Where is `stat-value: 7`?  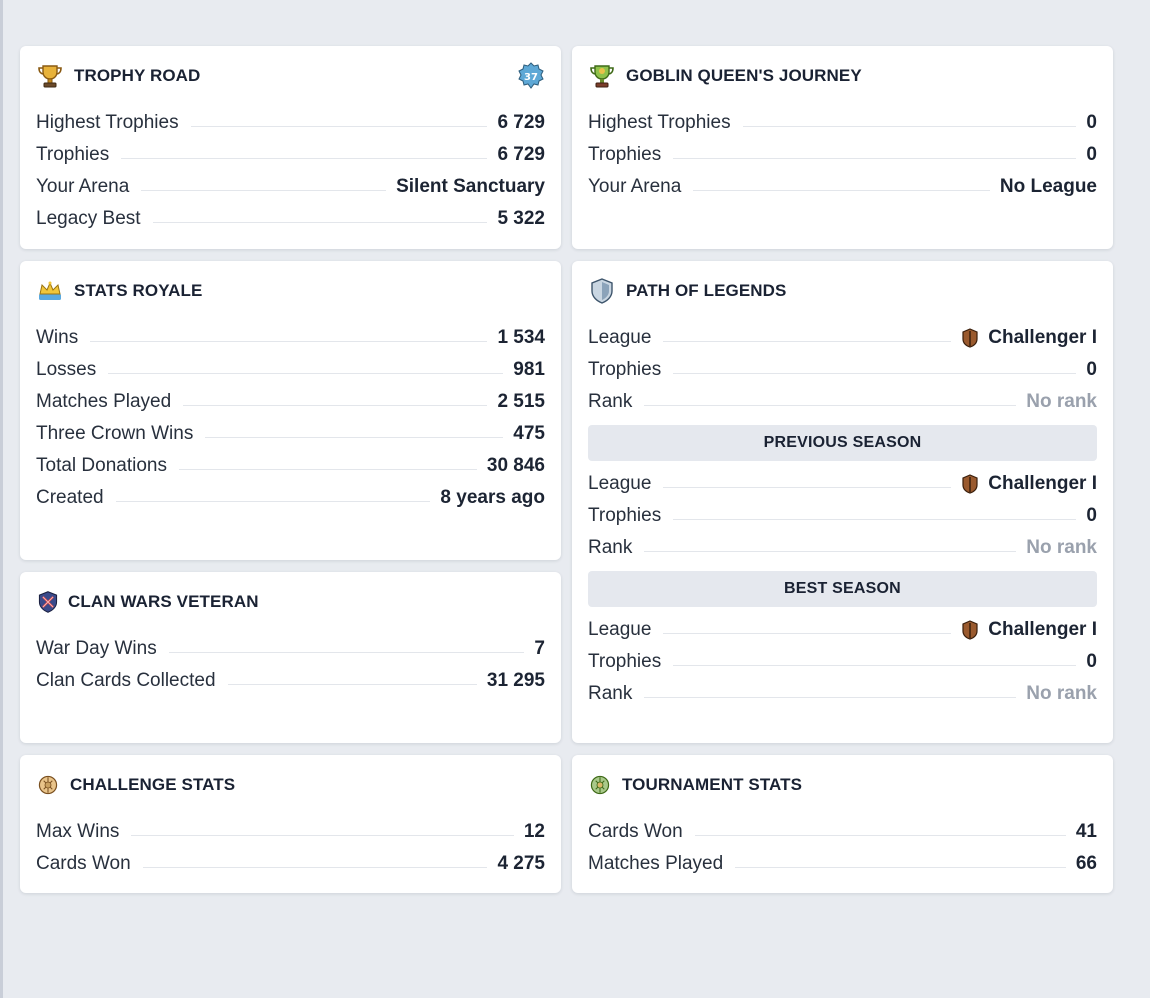 stat-value: 7 is located at coordinates (539, 648).